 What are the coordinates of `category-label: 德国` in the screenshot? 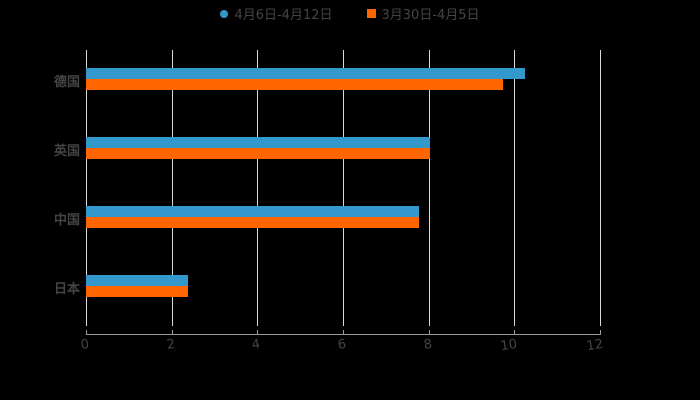 It's located at (66, 82).